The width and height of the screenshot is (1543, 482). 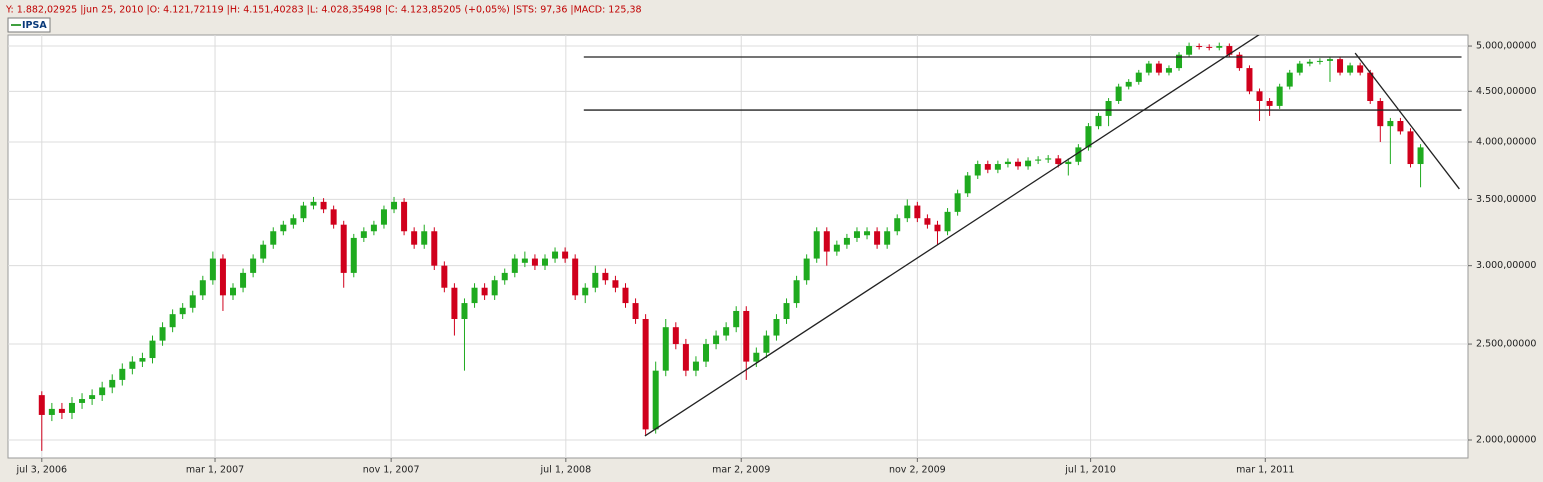 I want to click on y-tick-label: 3.500,00000, so click(x=1506, y=199).